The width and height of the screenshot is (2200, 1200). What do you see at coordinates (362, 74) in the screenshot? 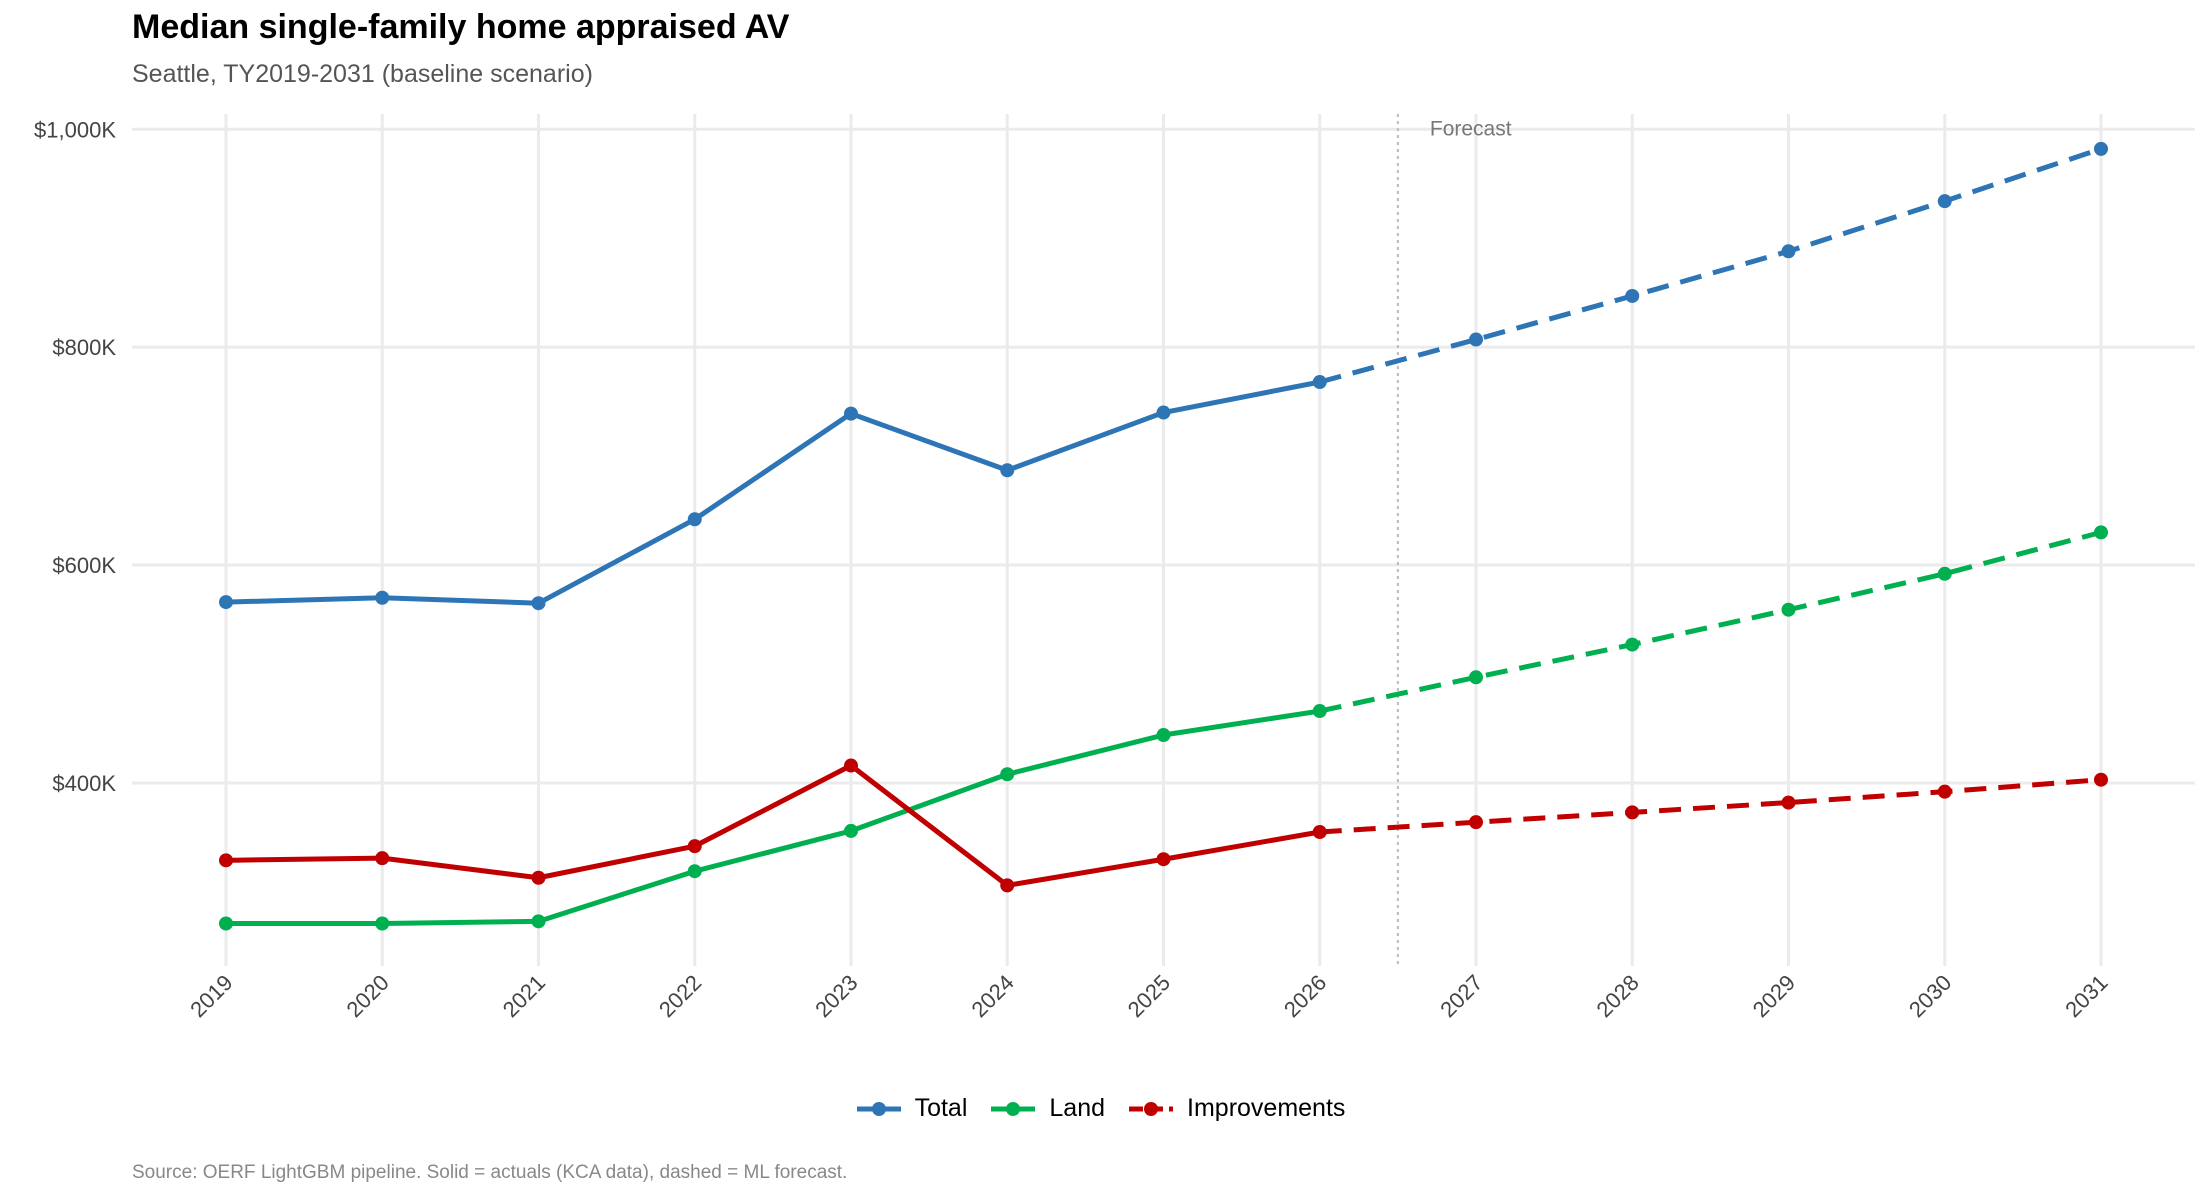
I see `chart-subtitle: Seattle, TY2019-2031 (baseline scenario)` at bounding box center [362, 74].